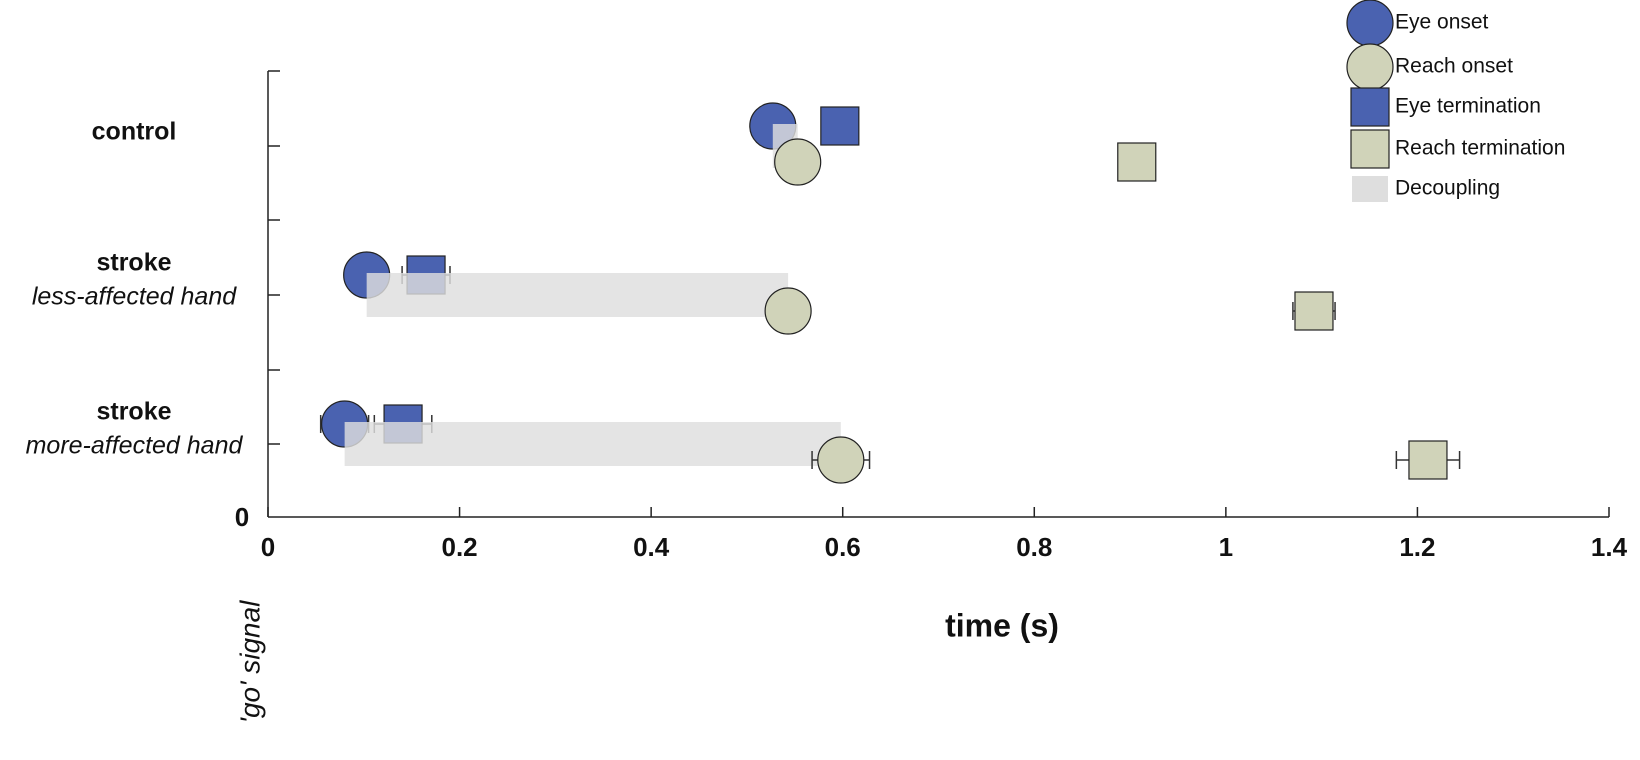 The width and height of the screenshot is (1640, 760). What do you see at coordinates (1609, 547) in the screenshot?
I see `x-tick-label: 1.4` at bounding box center [1609, 547].